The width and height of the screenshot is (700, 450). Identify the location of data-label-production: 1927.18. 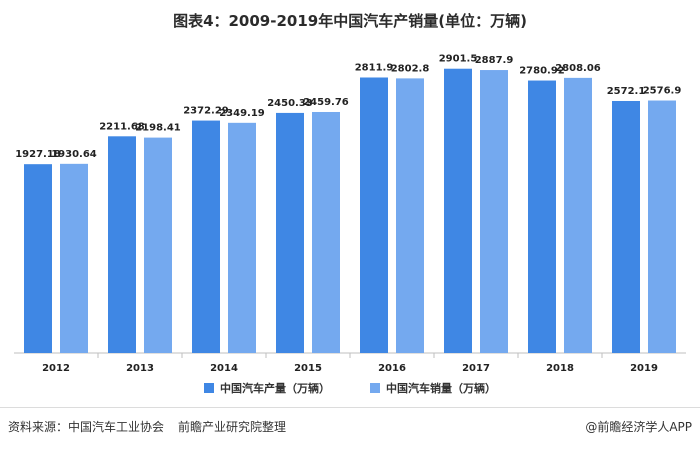
(38, 154).